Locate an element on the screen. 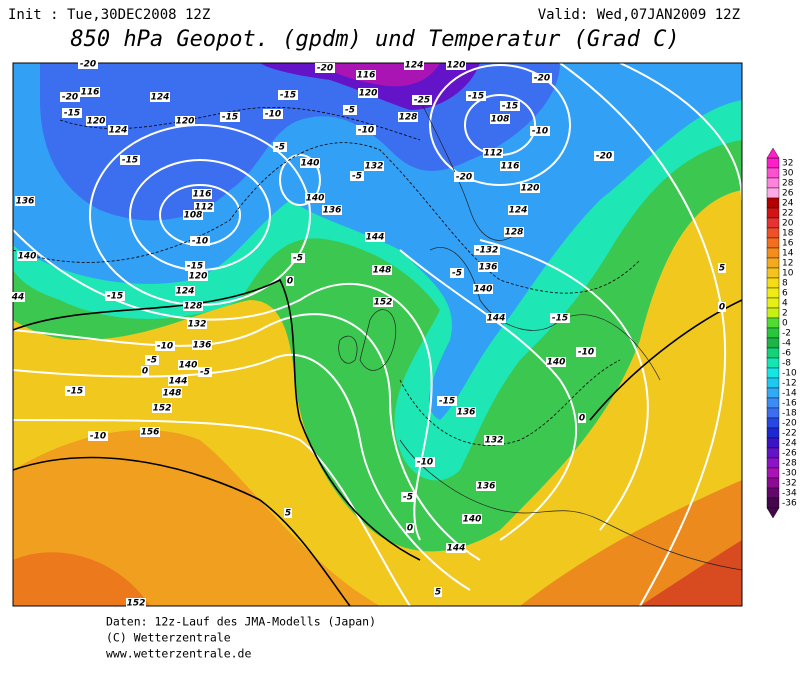 This screenshot has height=675, width=812. map-label: 148 is located at coordinates (172, 394).